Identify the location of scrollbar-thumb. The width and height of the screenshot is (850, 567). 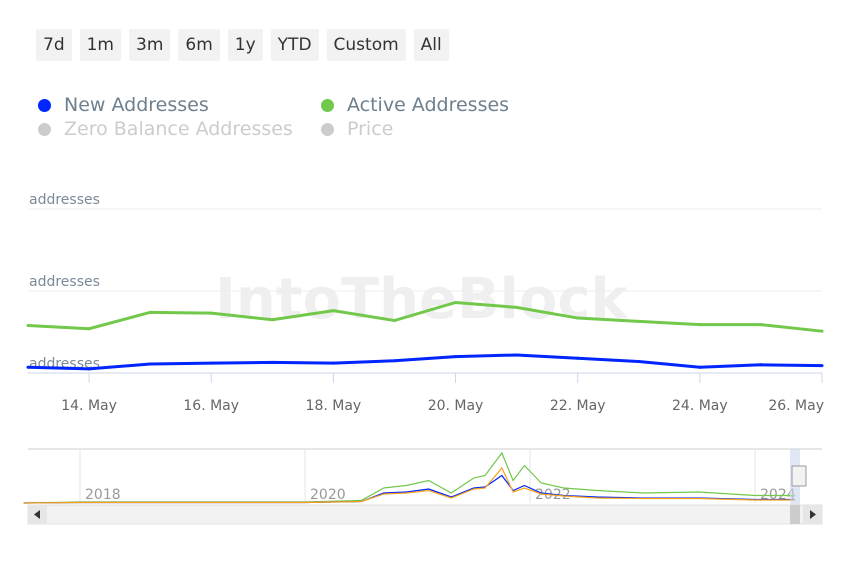
(795, 514).